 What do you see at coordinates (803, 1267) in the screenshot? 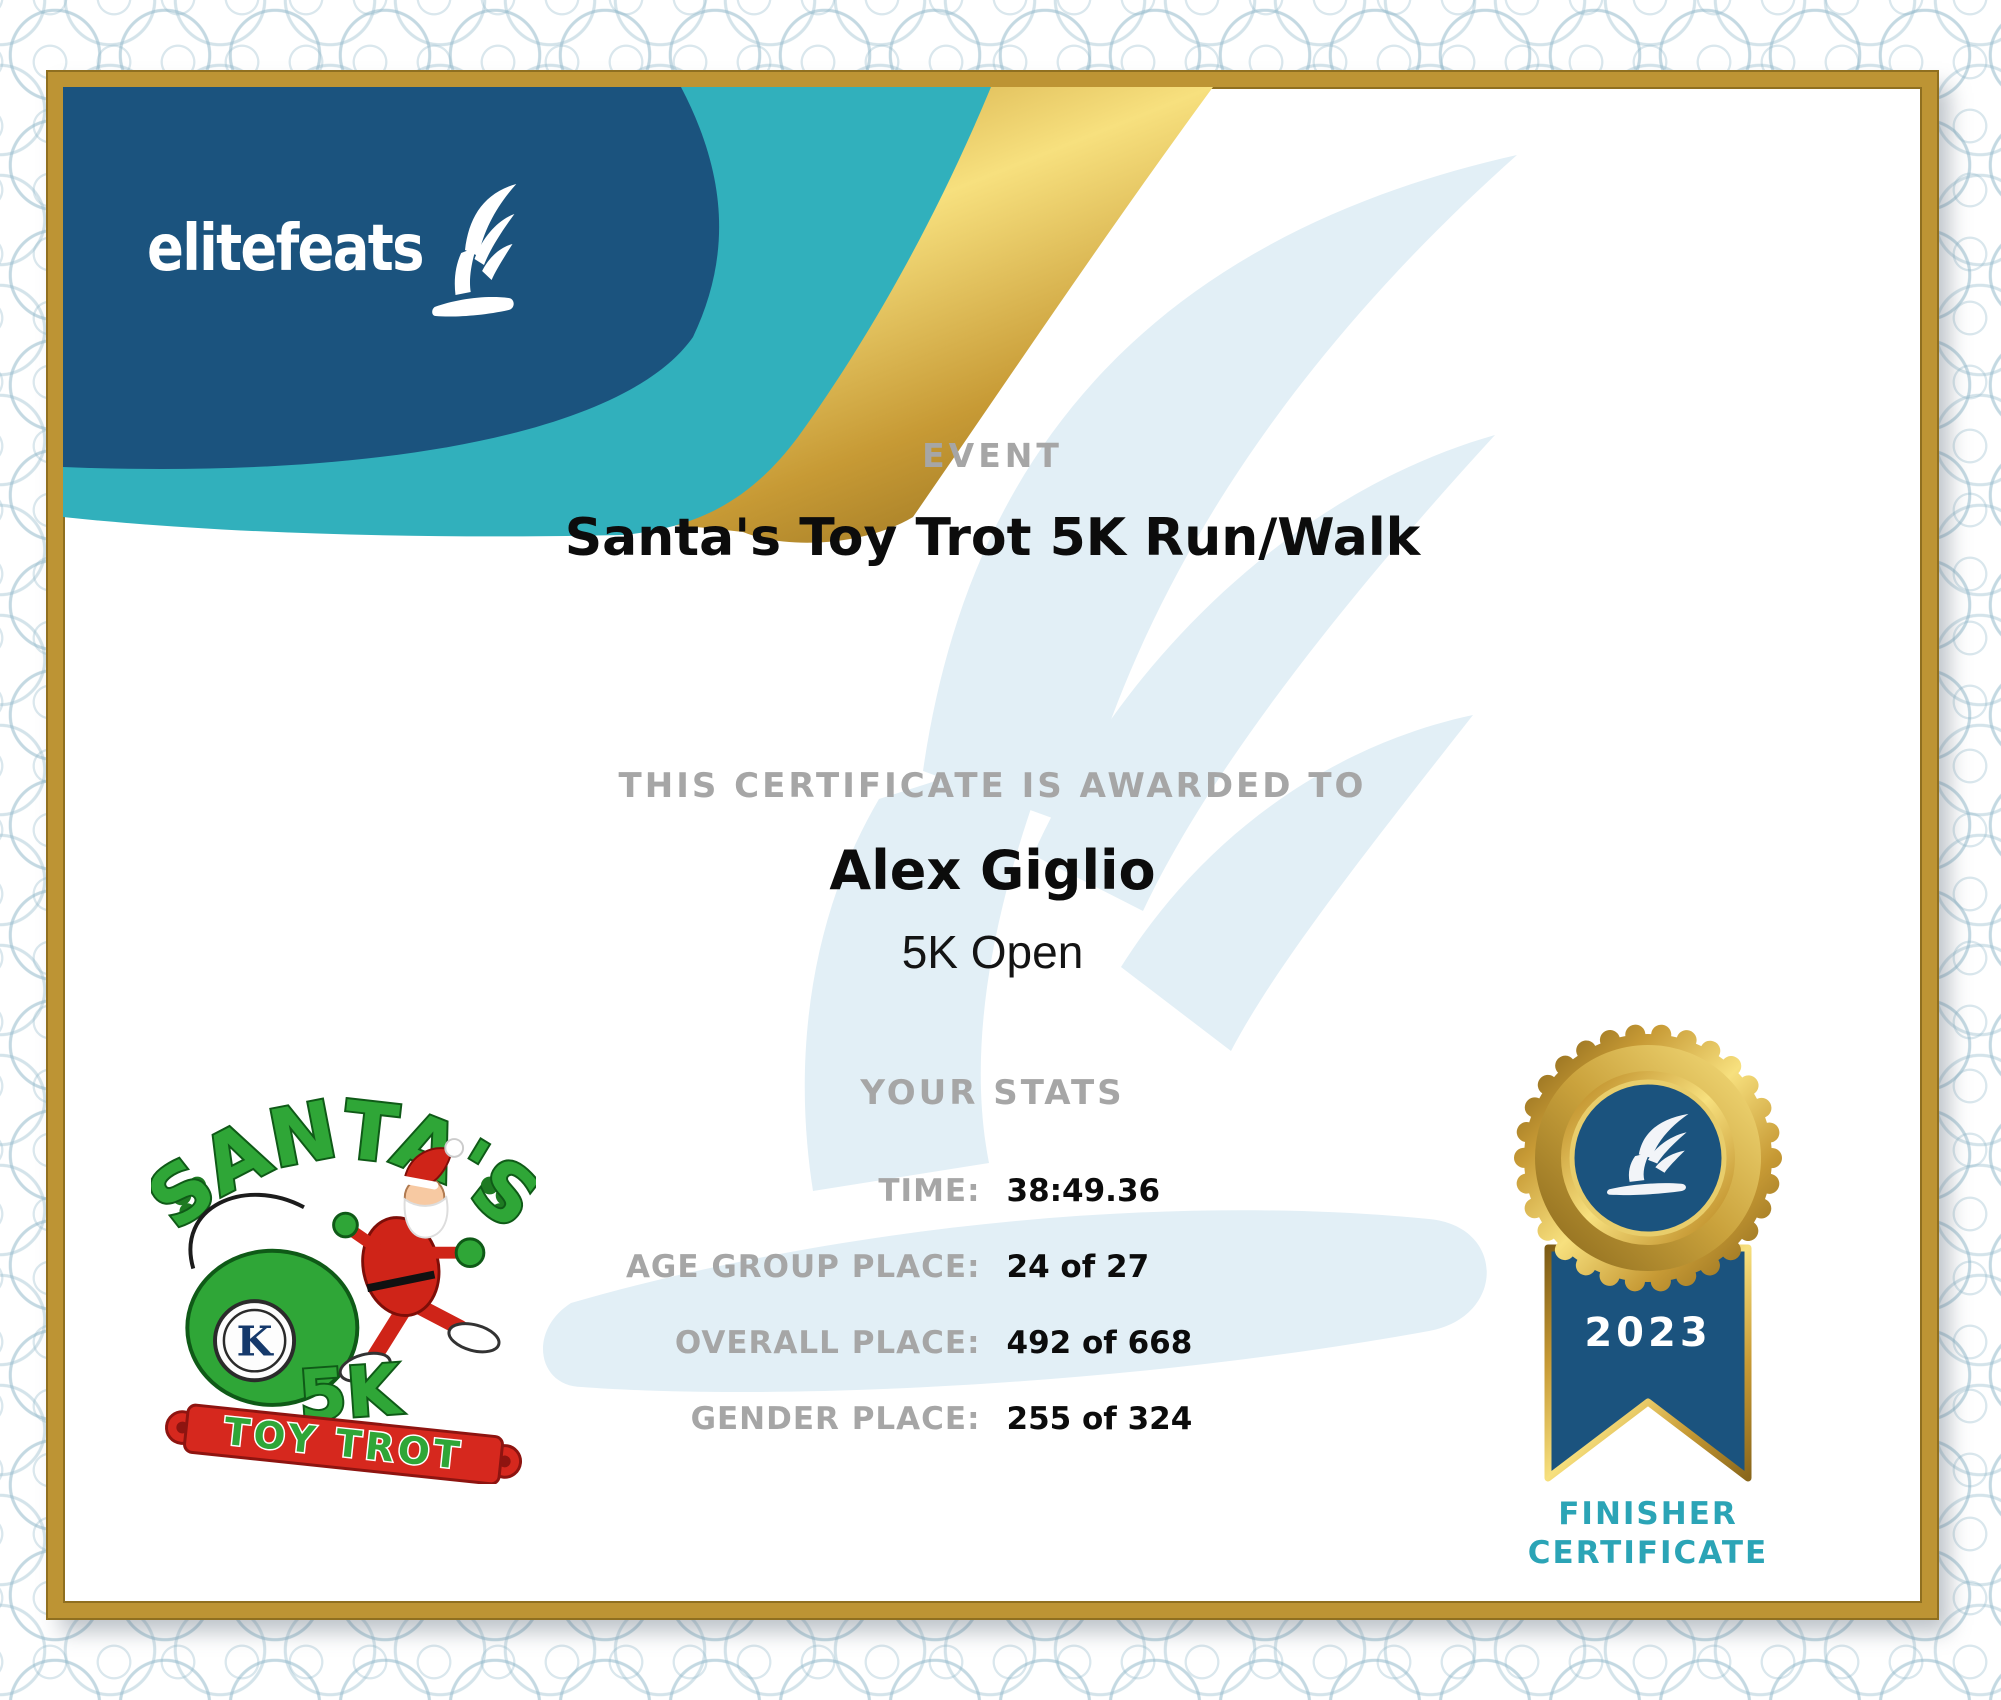
I see `stat-label-age-group-place: AGE GROUP PLACE:` at bounding box center [803, 1267].